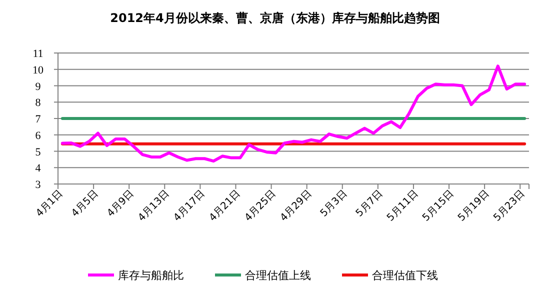  What do you see at coordinates (296, 206) in the screenshot?
I see `x-tick-label: 4月29日` at bounding box center [296, 206].